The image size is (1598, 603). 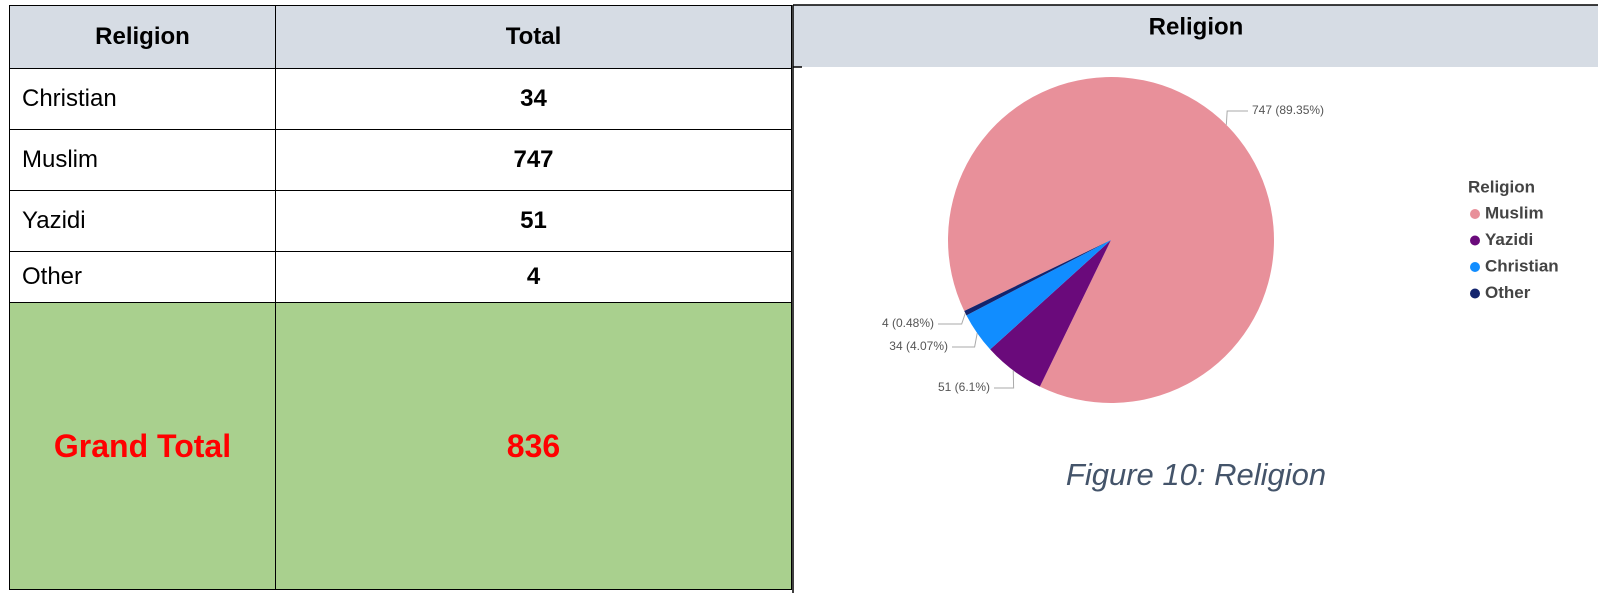 I want to click on cell: 747, so click(x=533, y=160).